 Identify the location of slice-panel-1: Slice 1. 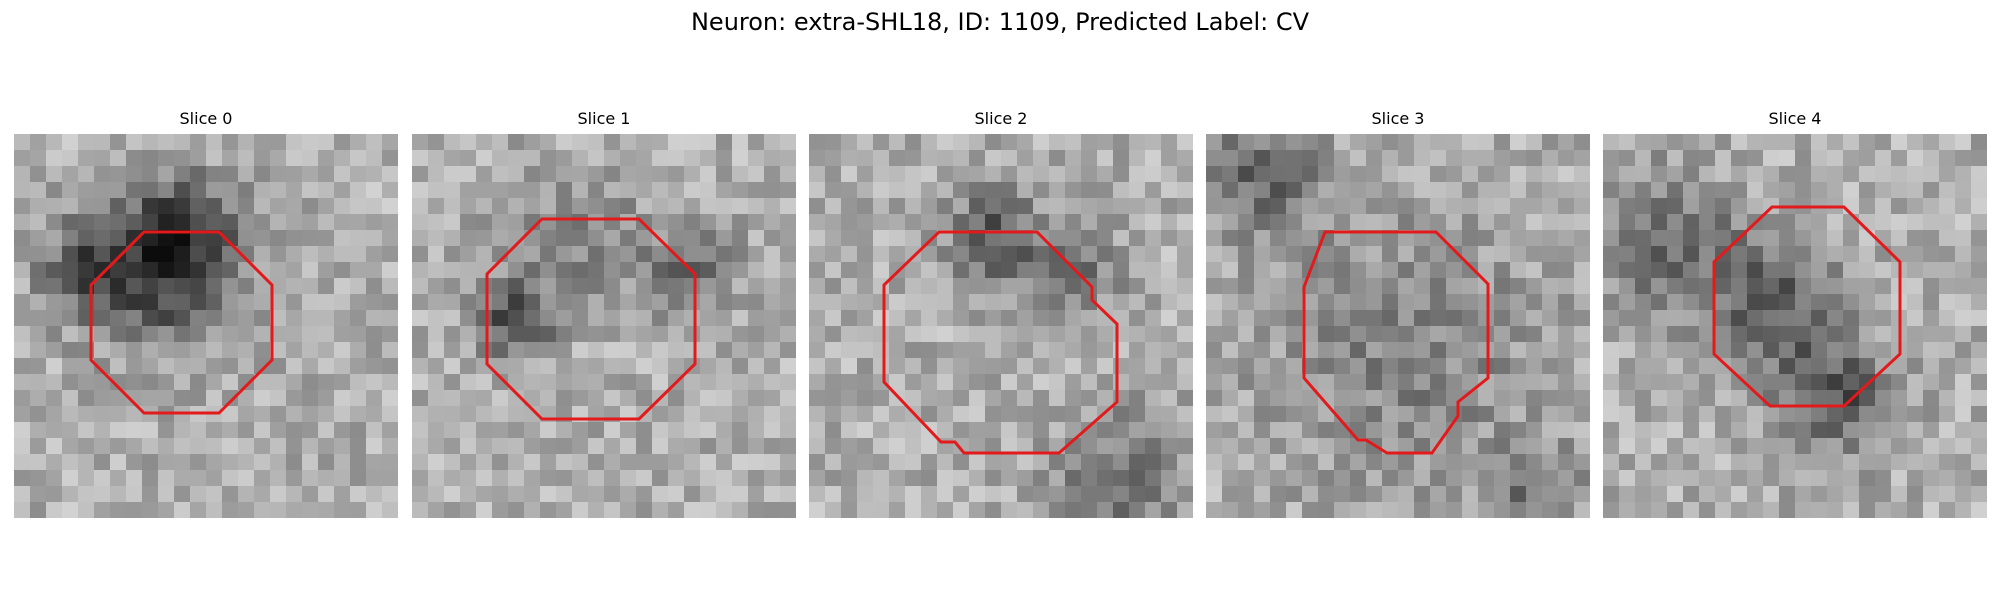
(604, 313).